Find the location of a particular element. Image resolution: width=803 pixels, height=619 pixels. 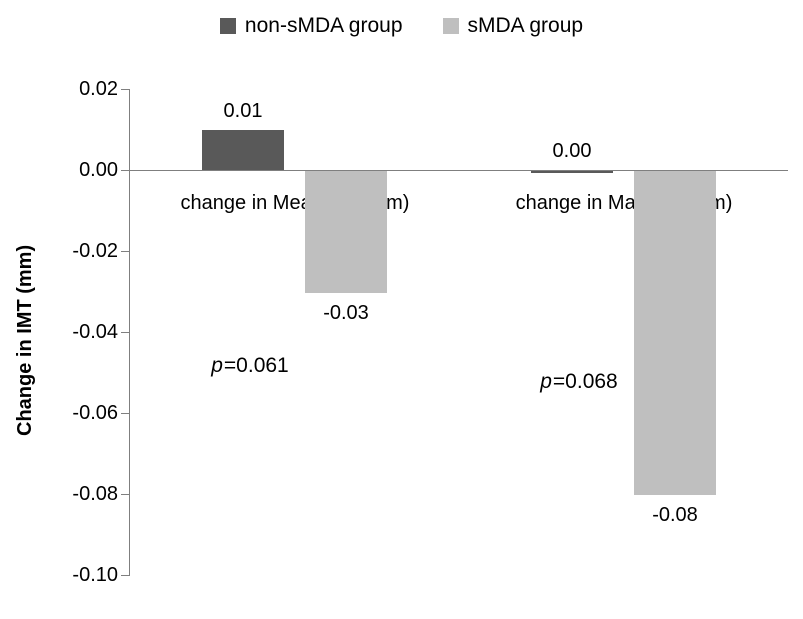

category-label-max-imt: change in Max IMT(mm) is located at coordinates (624, 203).